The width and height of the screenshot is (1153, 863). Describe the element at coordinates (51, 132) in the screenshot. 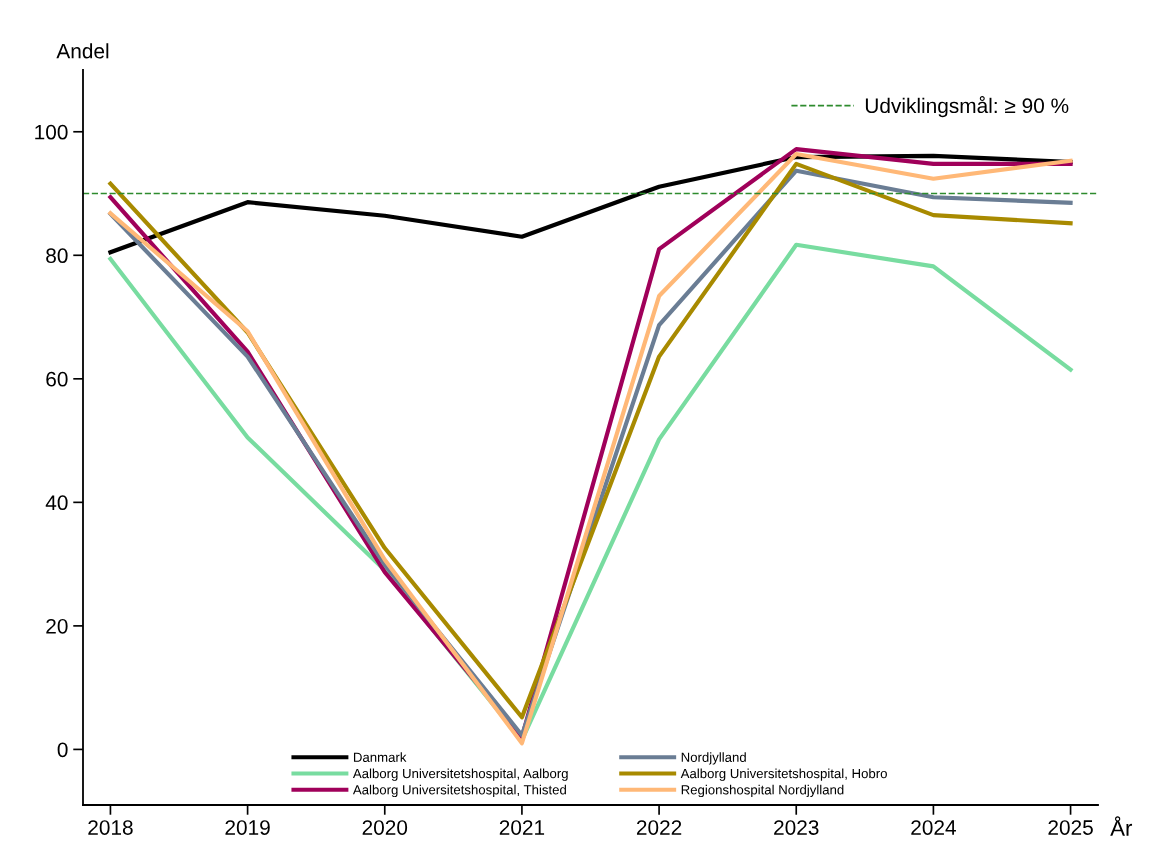

I see `y-tick-label: 100` at that location.